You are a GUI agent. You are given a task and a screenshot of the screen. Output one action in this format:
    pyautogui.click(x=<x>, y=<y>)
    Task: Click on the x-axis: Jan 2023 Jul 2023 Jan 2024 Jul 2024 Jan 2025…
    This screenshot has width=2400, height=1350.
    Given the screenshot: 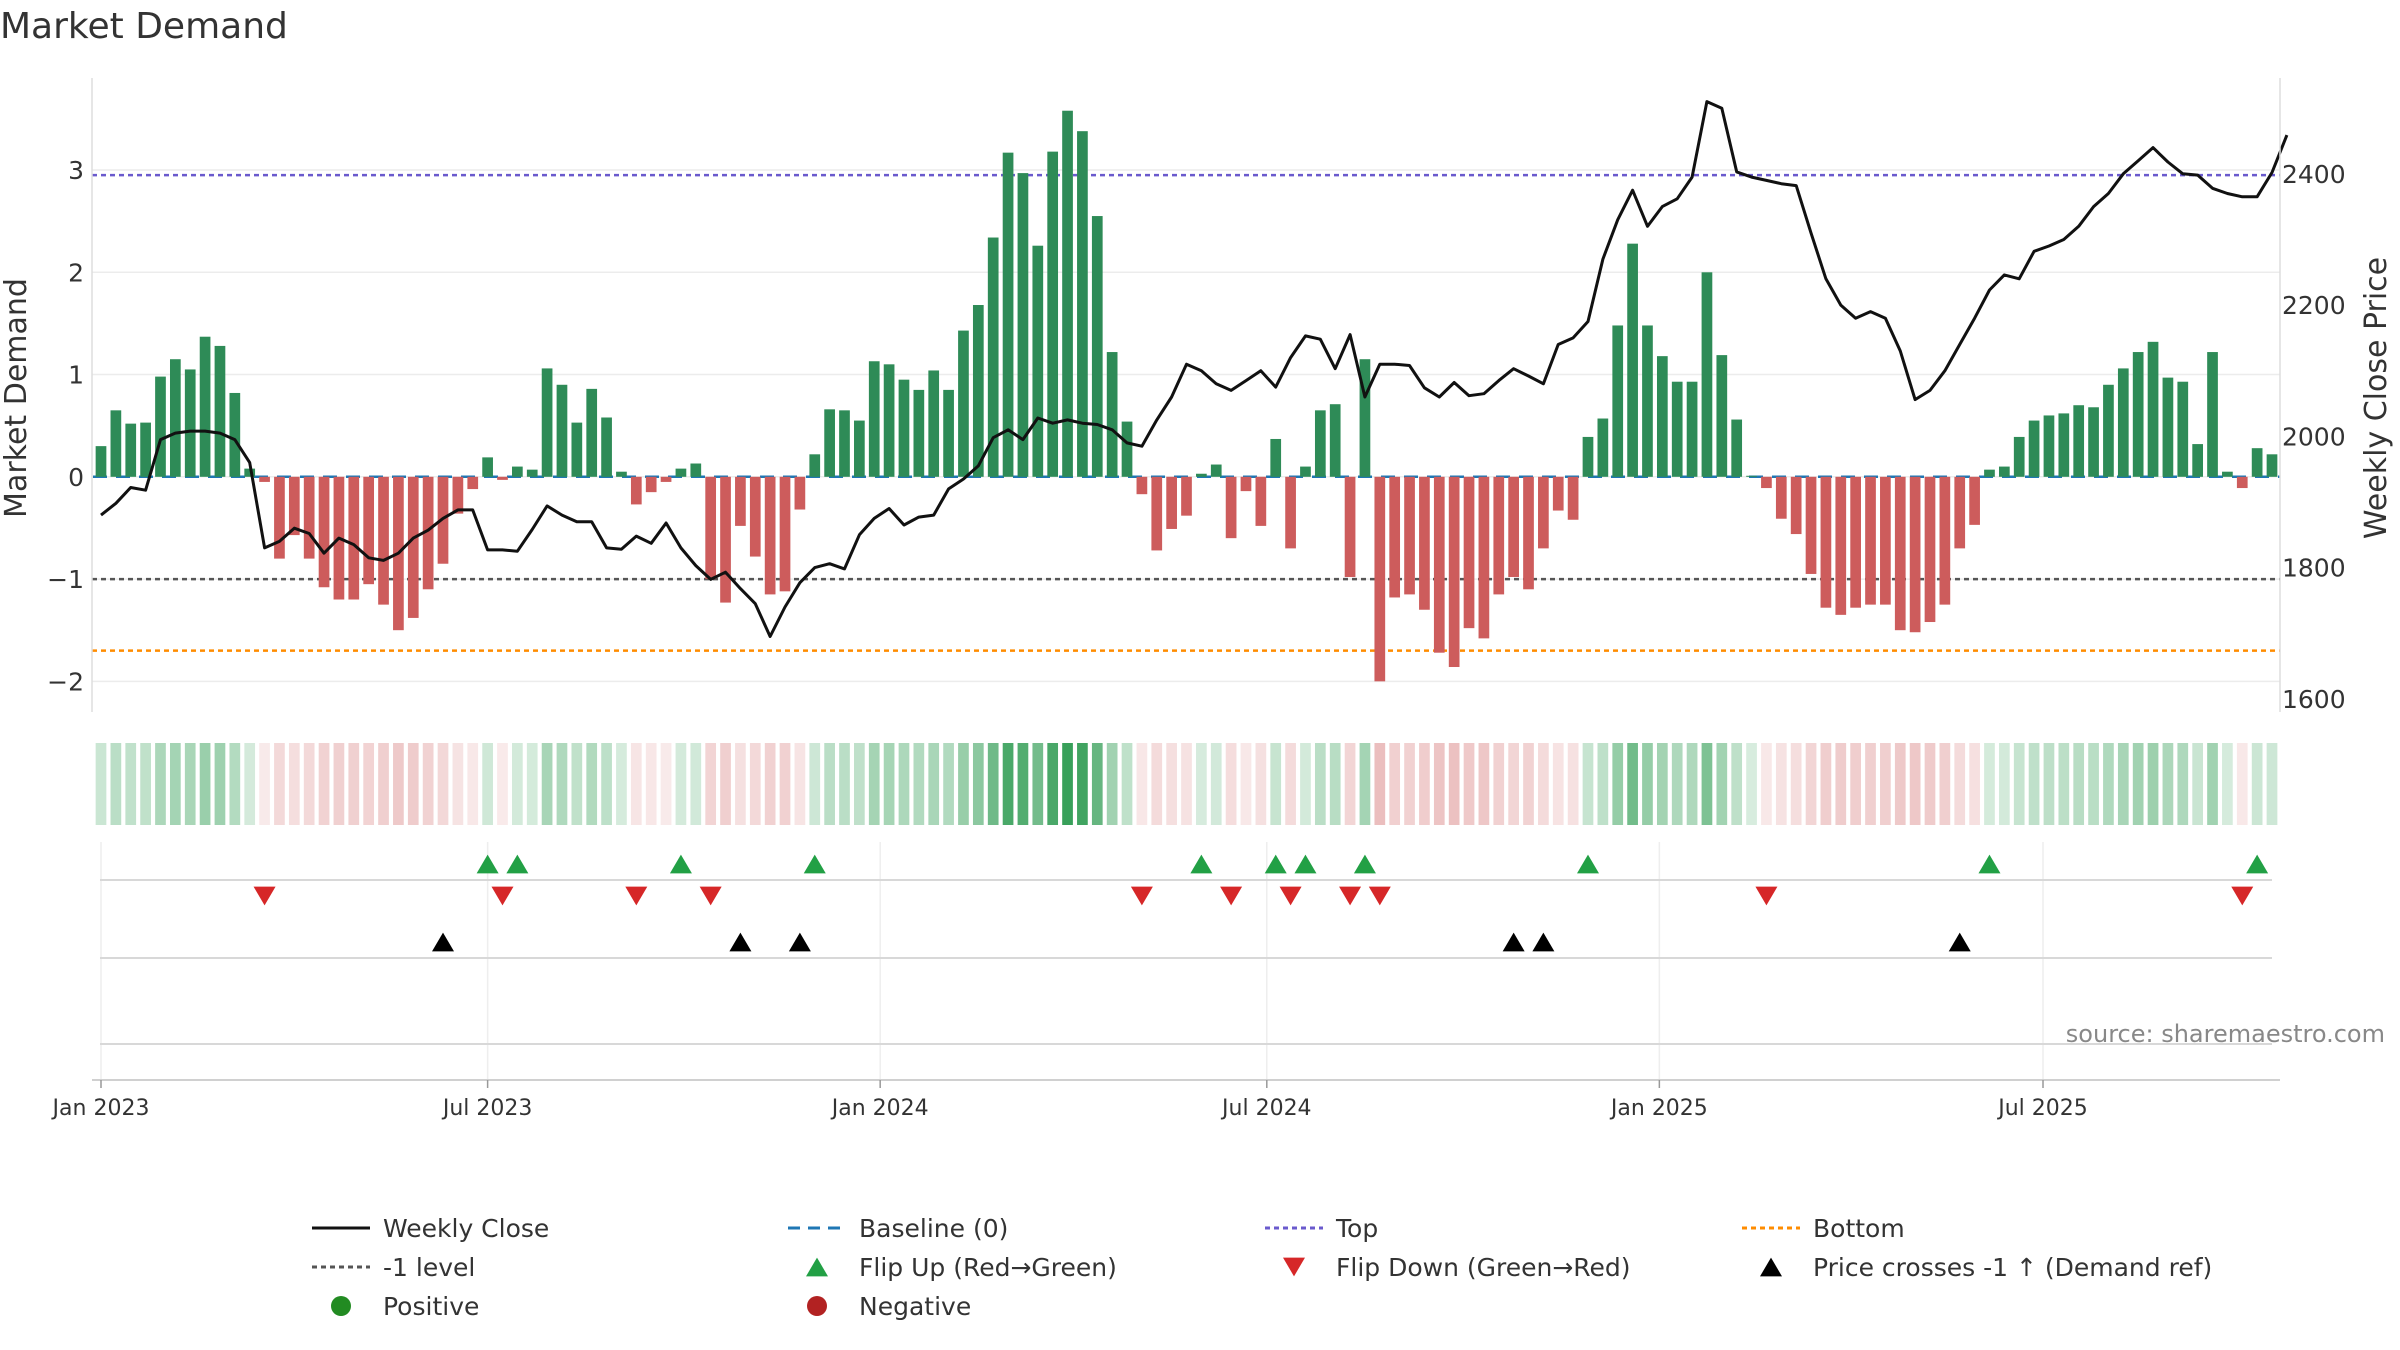 What is the action you would take?
    pyautogui.click(x=1069, y=1100)
    